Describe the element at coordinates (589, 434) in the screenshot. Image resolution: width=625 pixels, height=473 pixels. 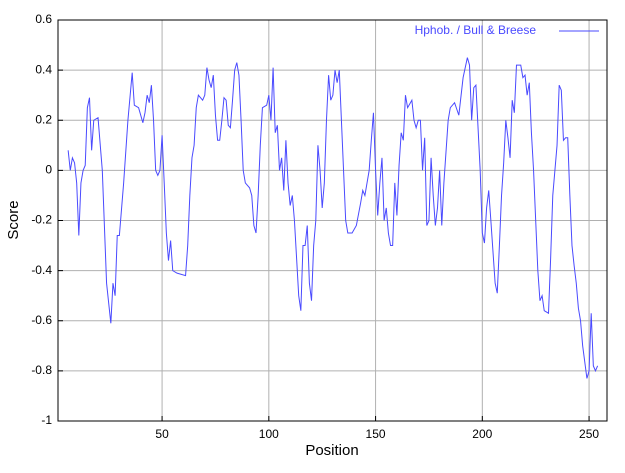
I see `x-tick-label: 250` at that location.